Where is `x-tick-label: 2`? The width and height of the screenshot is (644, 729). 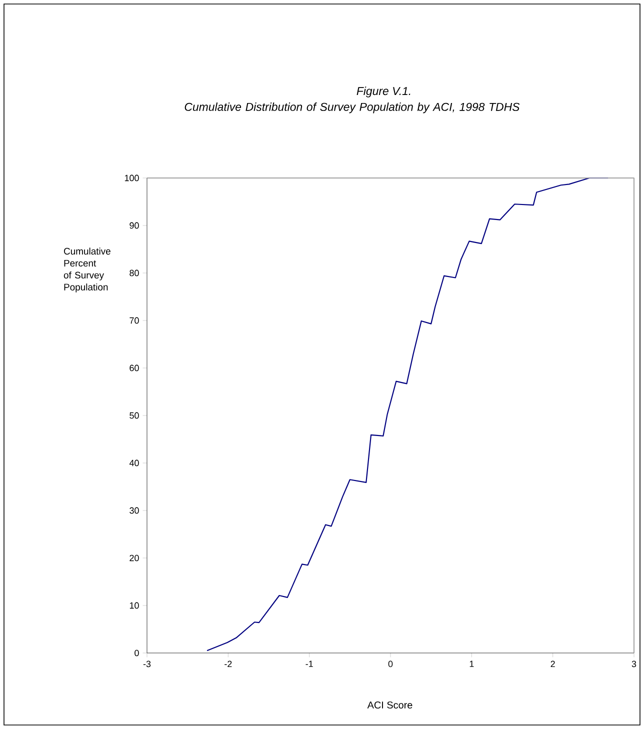
x-tick-label: 2 is located at coordinates (552, 664).